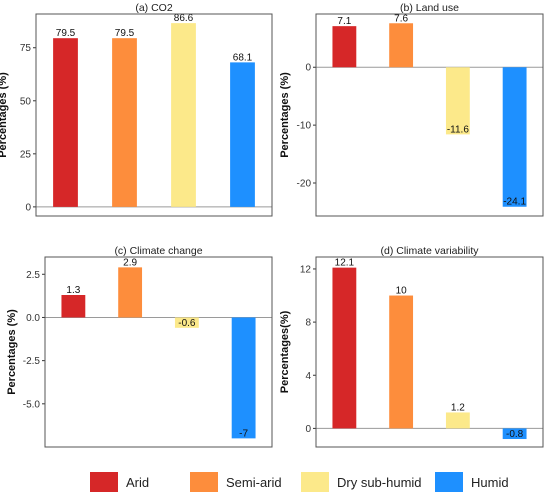  What do you see at coordinates (308, 376) in the screenshot?
I see `y-tick-label: 4` at bounding box center [308, 376].